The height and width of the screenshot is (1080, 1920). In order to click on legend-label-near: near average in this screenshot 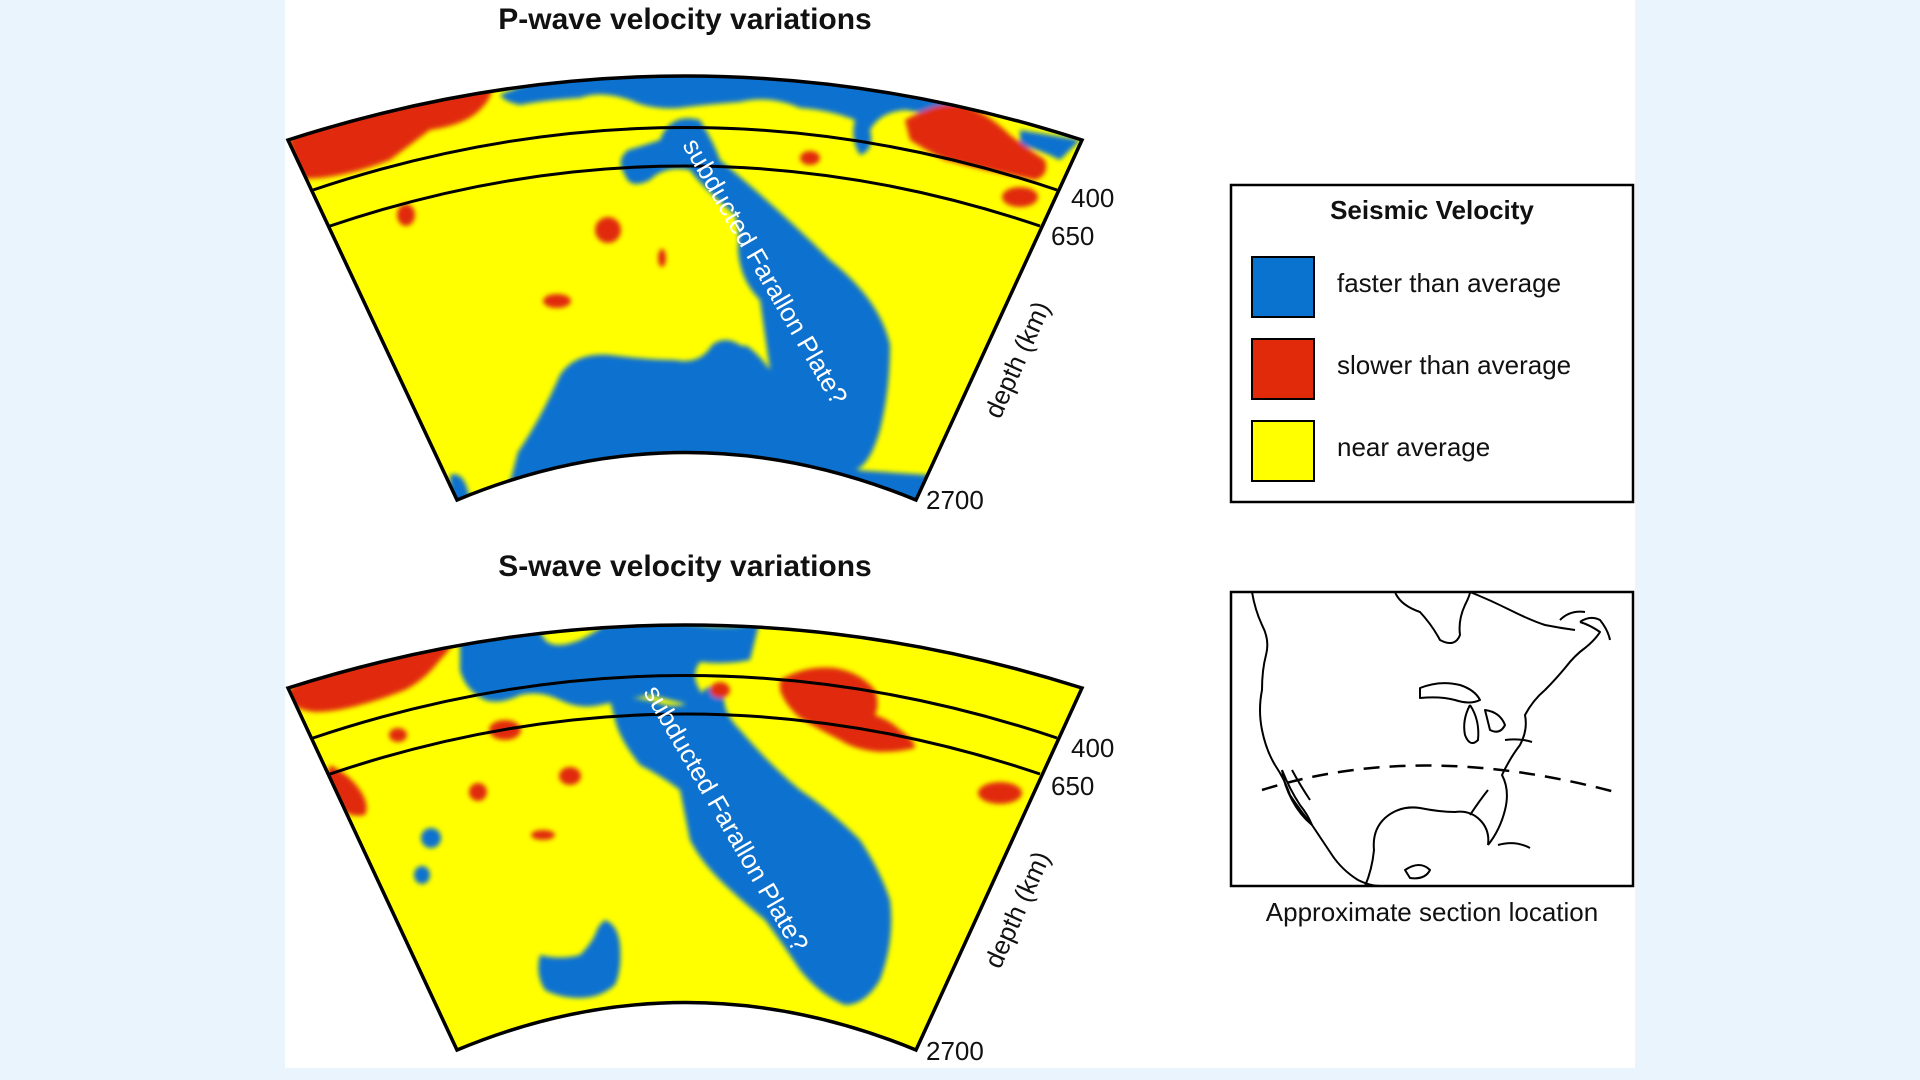, I will do `click(1413, 447)`.